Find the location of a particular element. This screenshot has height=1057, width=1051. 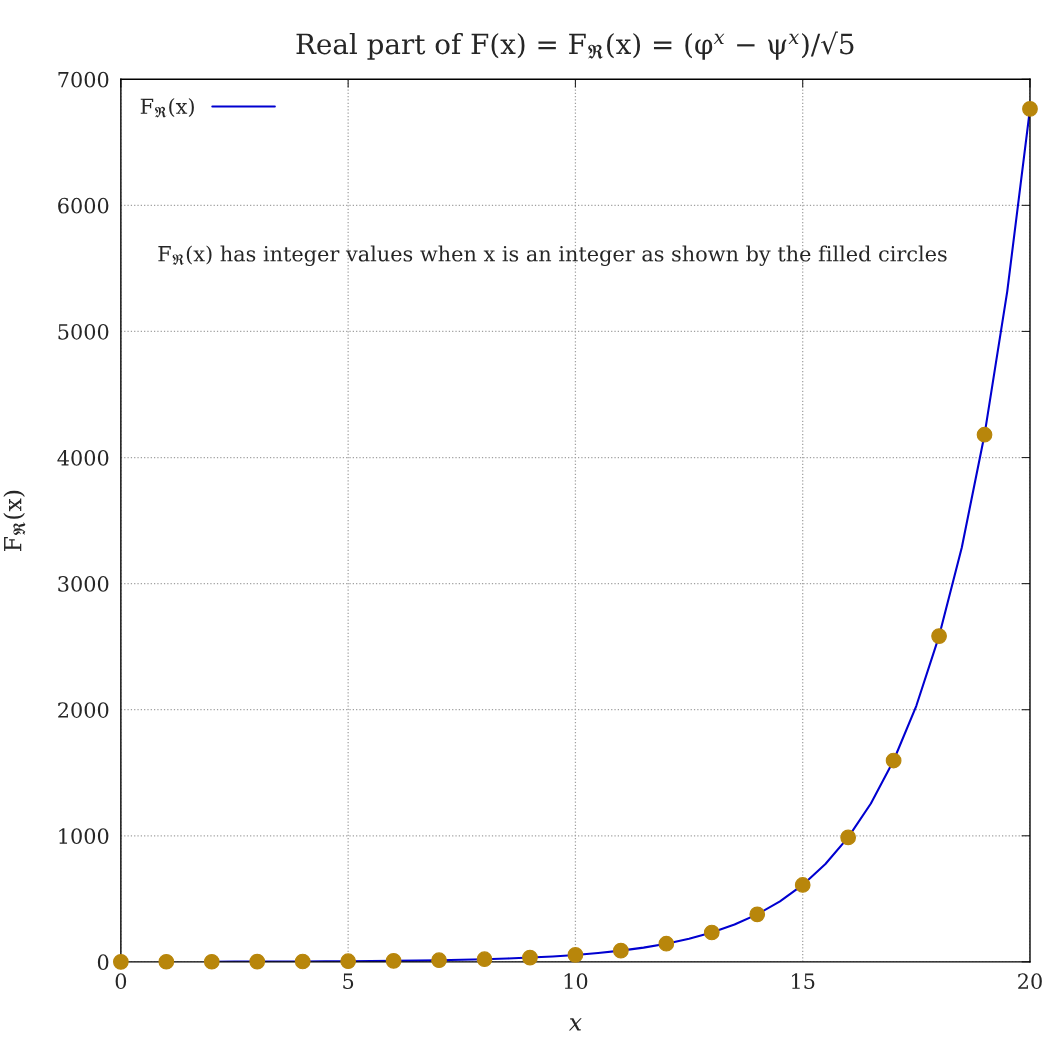

x-tick-label: 15 is located at coordinates (803, 981).